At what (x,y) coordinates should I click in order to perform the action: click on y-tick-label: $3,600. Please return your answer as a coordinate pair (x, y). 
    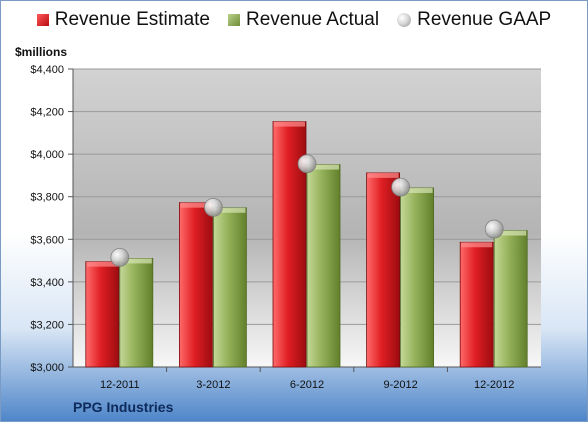
    Looking at the image, I should click on (47, 240).